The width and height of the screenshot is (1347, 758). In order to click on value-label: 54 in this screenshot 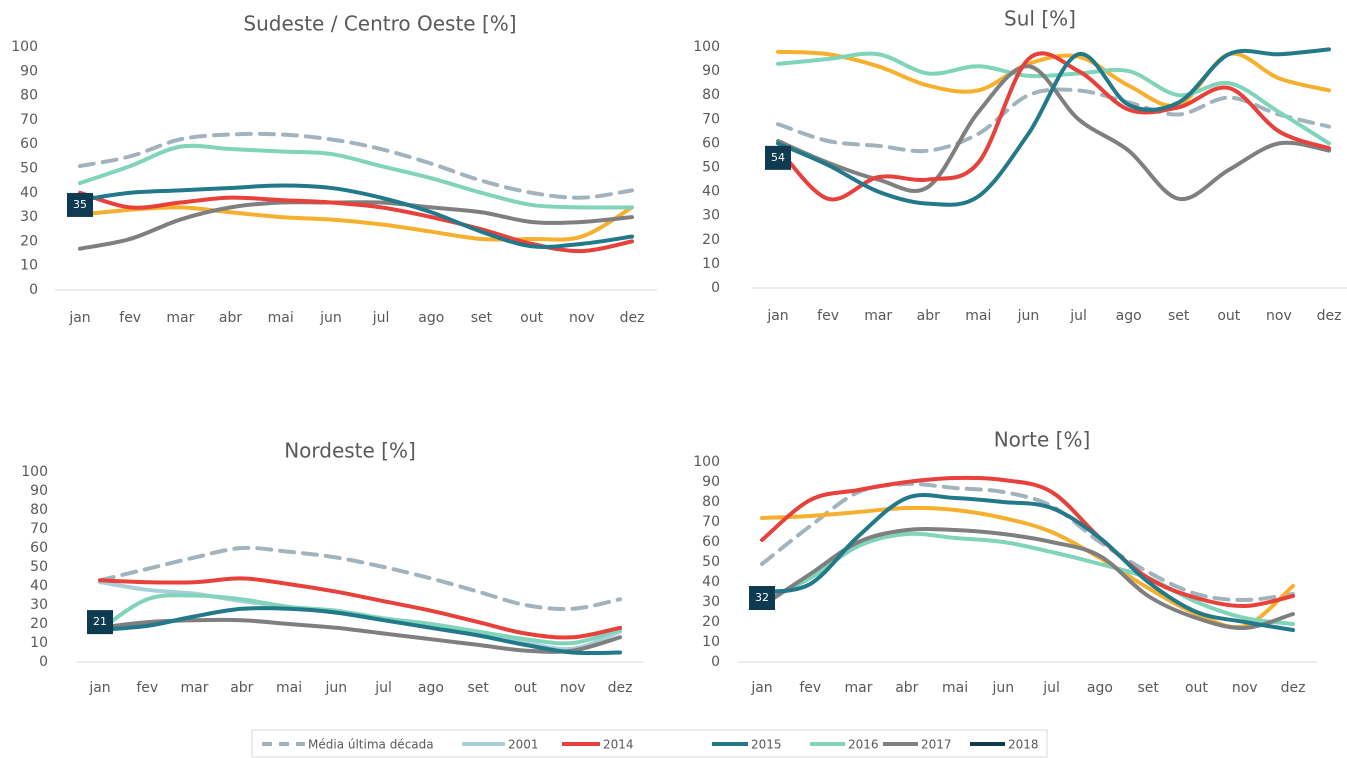, I will do `click(778, 157)`.